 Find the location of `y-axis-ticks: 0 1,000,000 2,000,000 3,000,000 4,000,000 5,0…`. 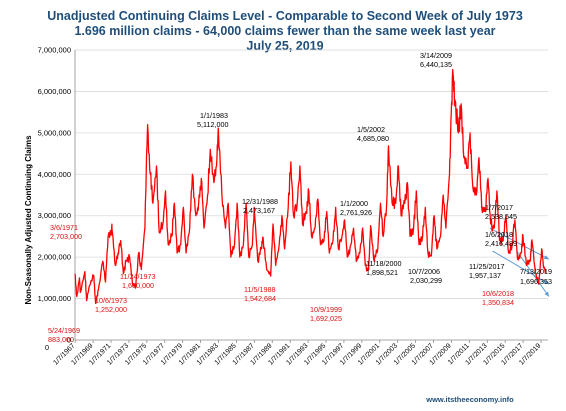

y-axis-ticks: 0 1,000,000 2,000,000 3,000,000 4,000,000 5,0… is located at coordinates (54, 195).